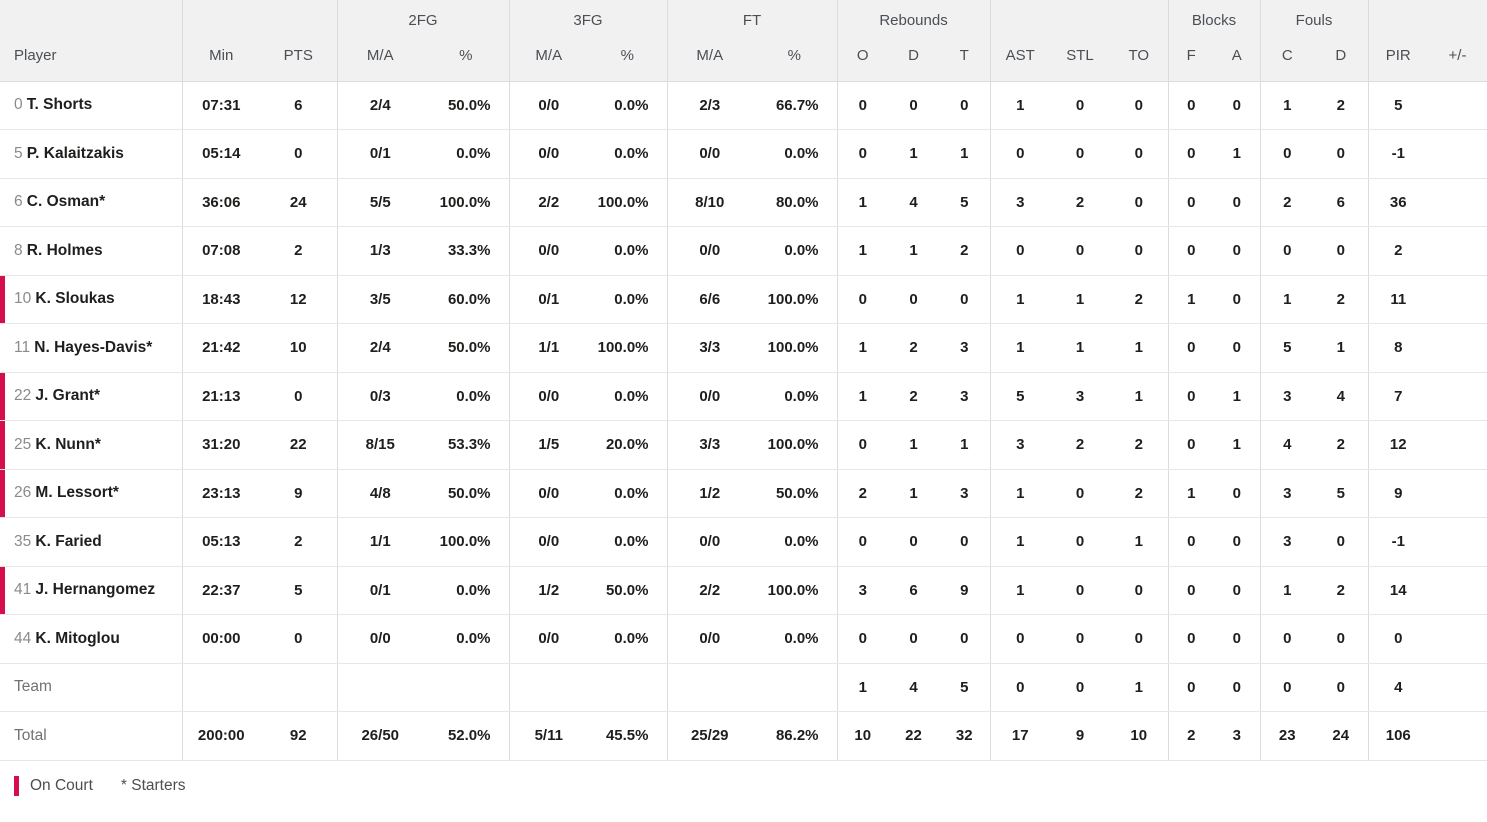 This screenshot has height=822, width=1487. I want to click on player-cell: 8 R. Holmes, so click(91, 251).